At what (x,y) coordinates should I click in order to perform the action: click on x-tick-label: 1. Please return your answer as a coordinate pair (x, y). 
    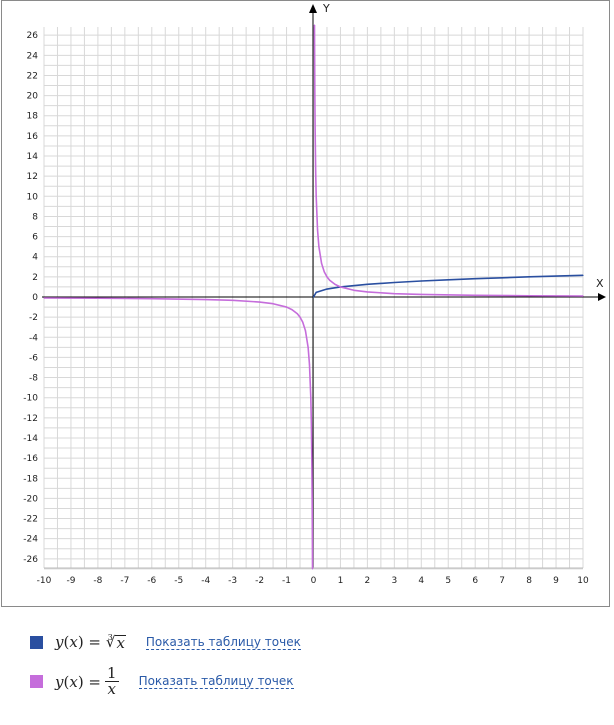
    Looking at the image, I should click on (341, 581).